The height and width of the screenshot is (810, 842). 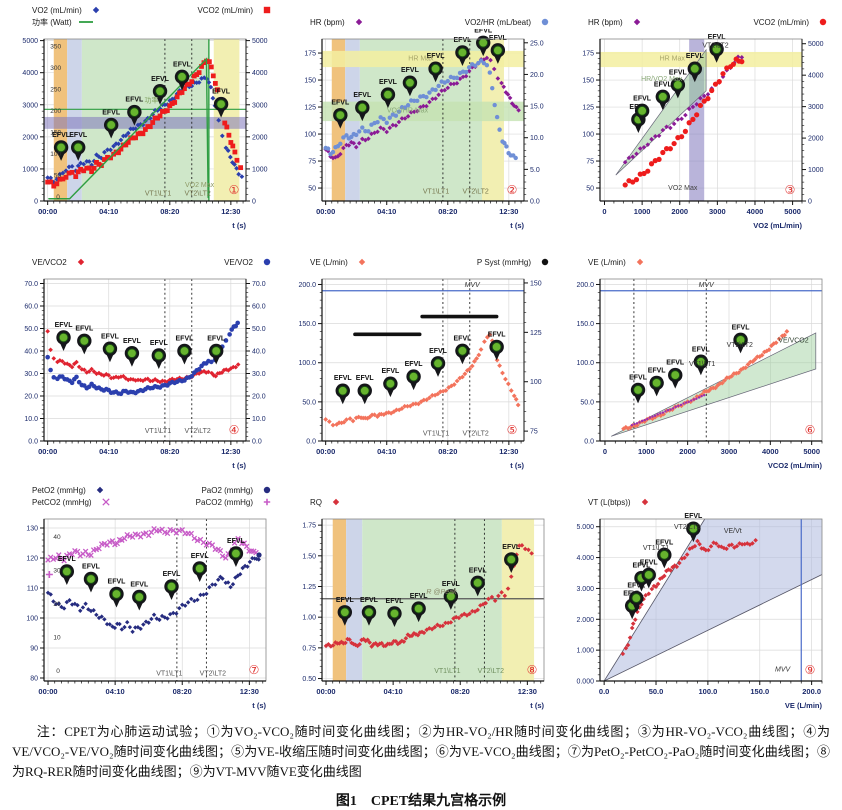 I want to click on svg-text: 25.0, so click(x=537, y=43).